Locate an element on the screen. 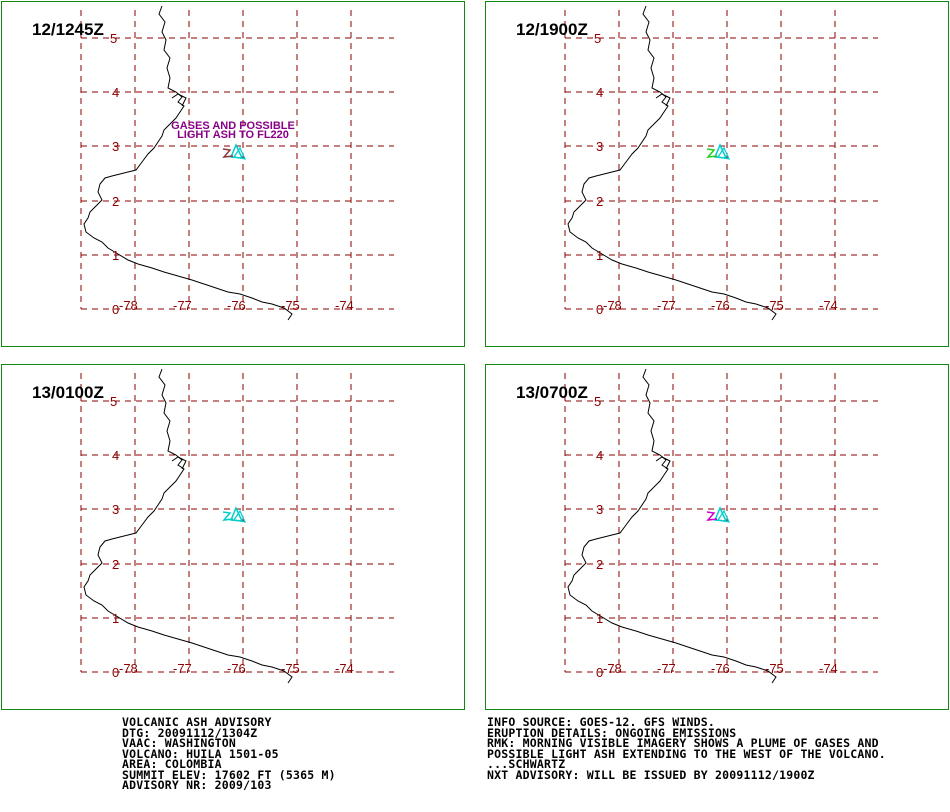 This screenshot has height=812, width=950. plume-annotation: LIGHT ASH TO FL220 is located at coordinates (233, 135).